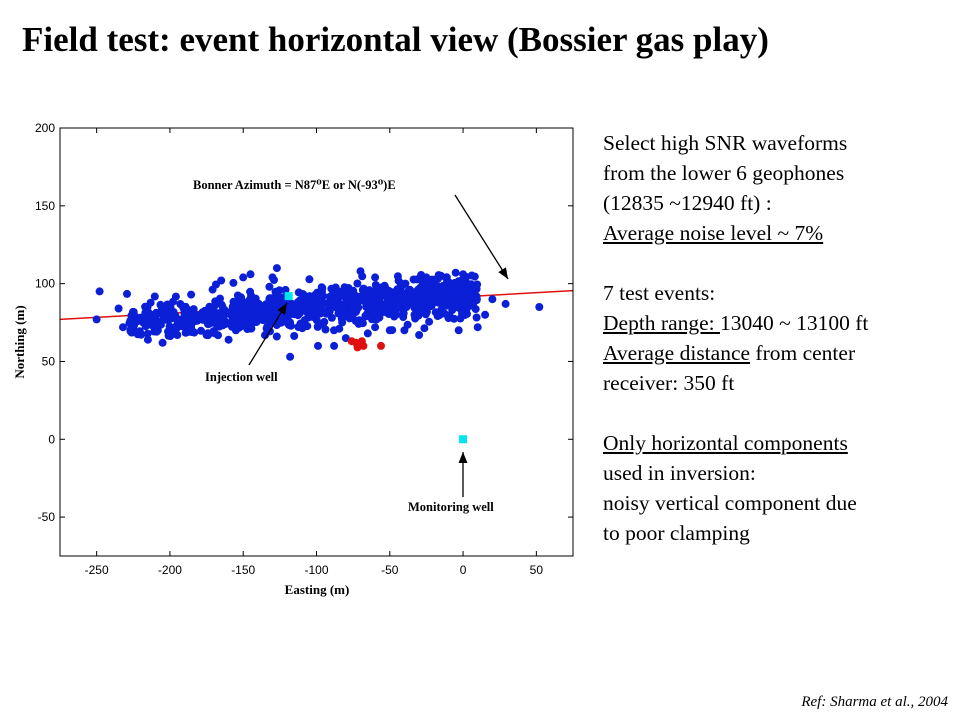 The image size is (960, 720). I want to click on y-tick-label: 0, so click(51, 439).